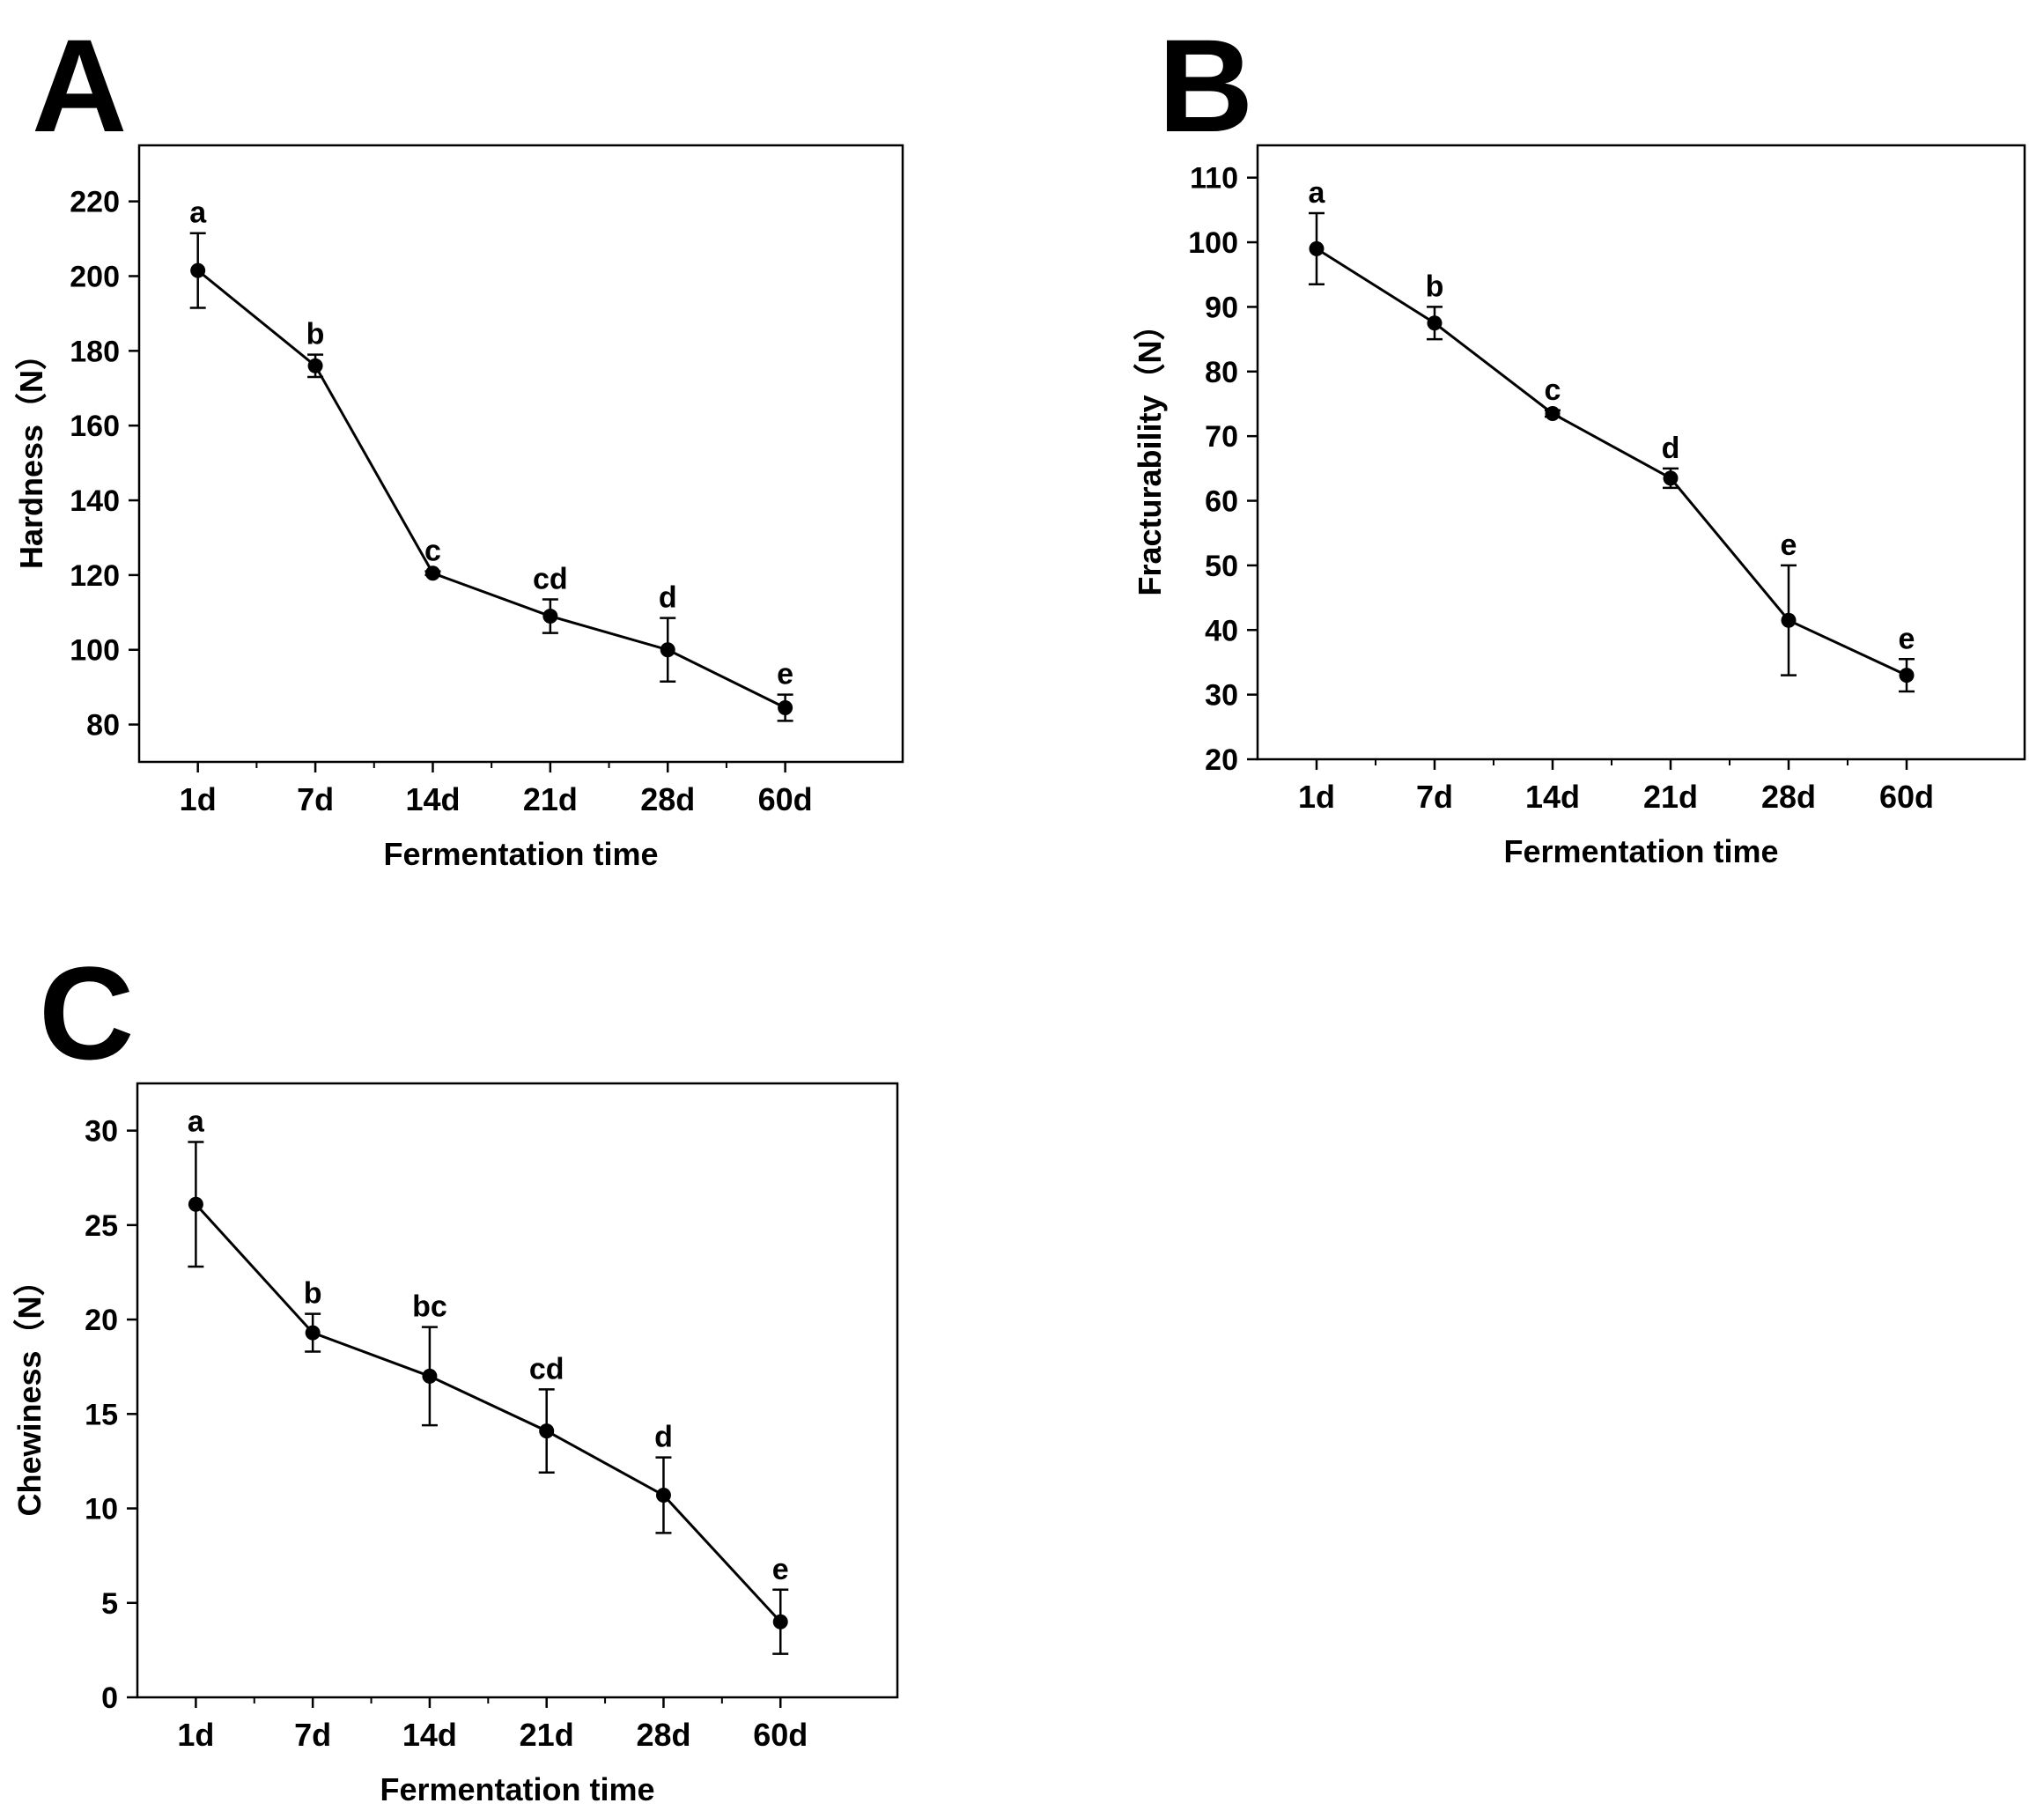  Describe the element at coordinates (95, 202) in the screenshot. I see `y-tick-label: 220` at that location.